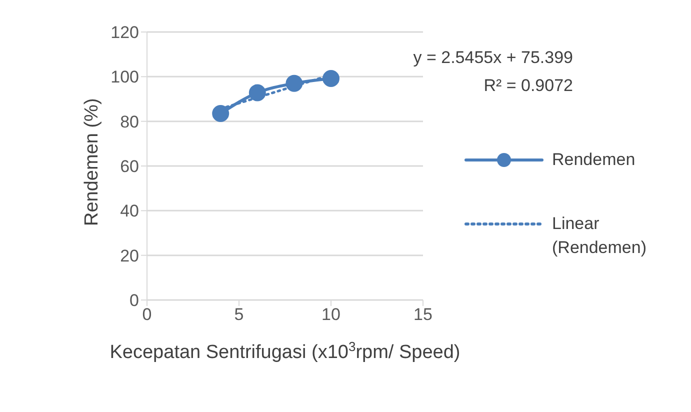 This screenshot has height=412, width=691. What do you see at coordinates (600, 236) in the screenshot?
I see `legend-label: Linear (Rendemen)` at bounding box center [600, 236].